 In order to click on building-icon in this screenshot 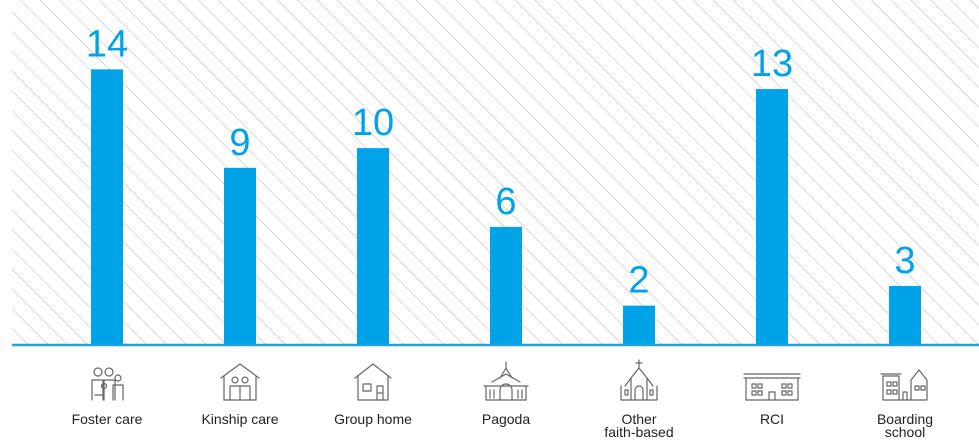, I will do `click(772, 387)`.